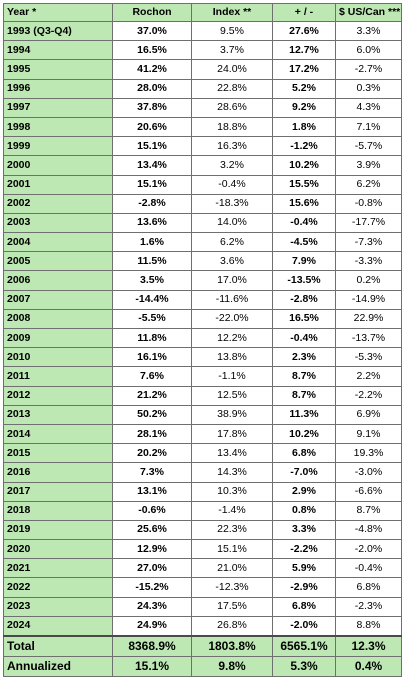 Image resolution: width=404 pixels, height=677 pixels. Describe the element at coordinates (152, 646) in the screenshot. I see `total-rochon: 8368.9%` at that location.